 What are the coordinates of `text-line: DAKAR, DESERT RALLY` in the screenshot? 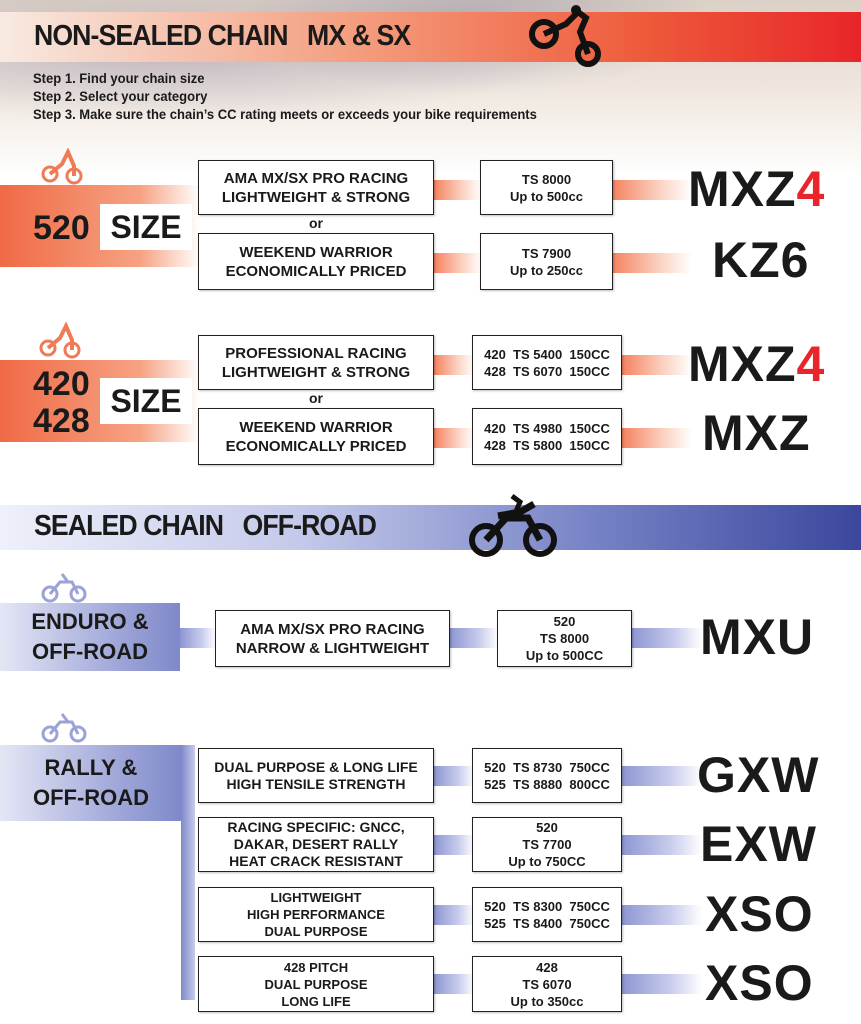 It's located at (316, 844).